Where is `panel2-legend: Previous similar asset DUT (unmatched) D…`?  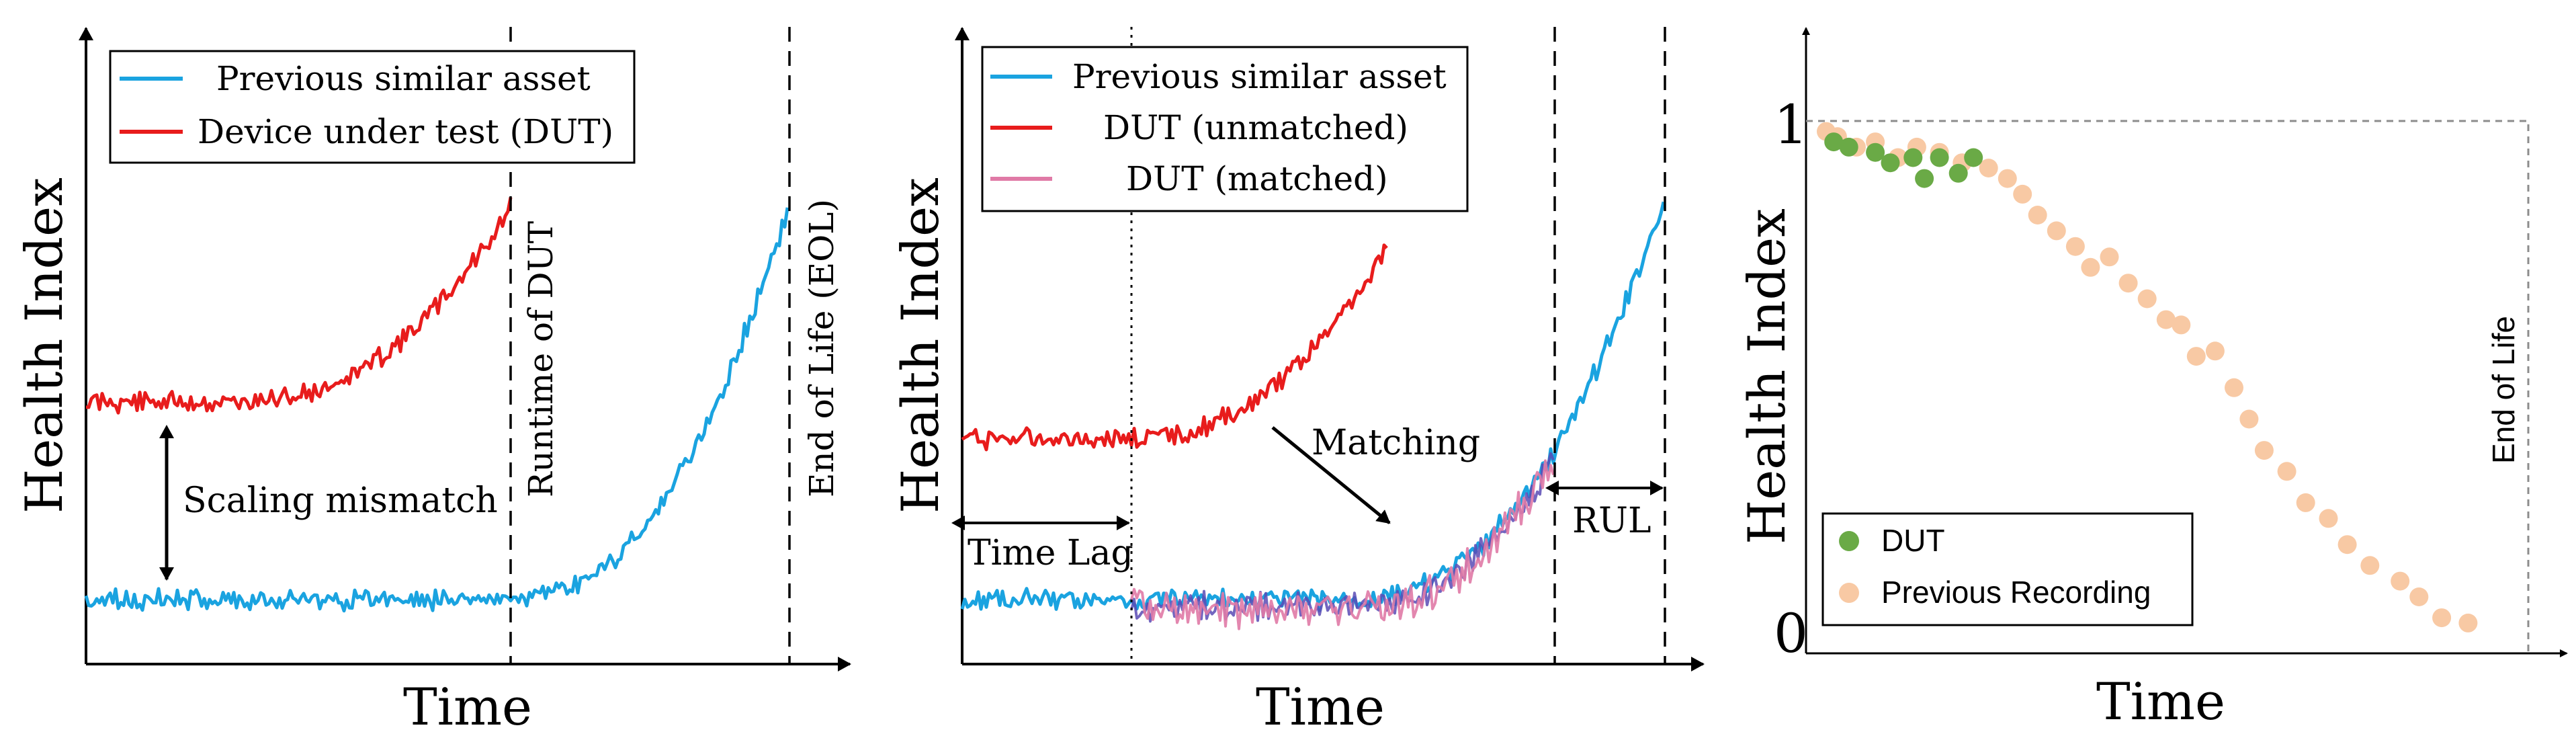 panel2-legend: Previous similar asset DUT (unmatched) D… is located at coordinates (1225, 129).